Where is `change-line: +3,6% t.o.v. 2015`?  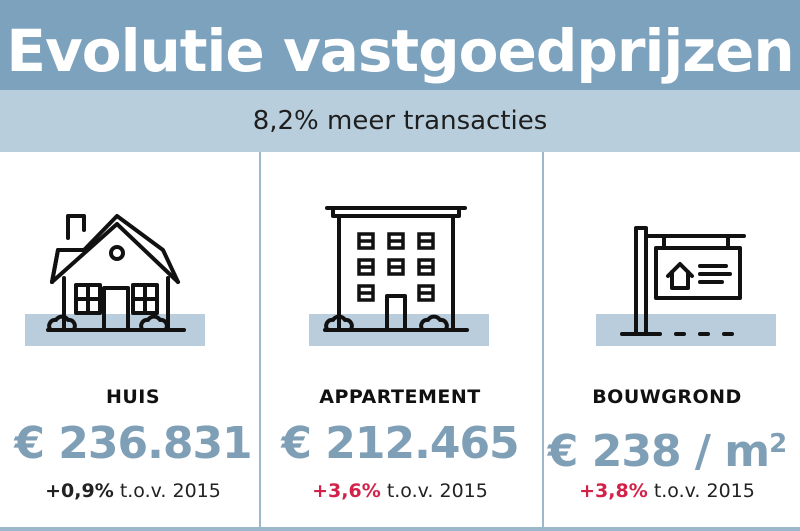 change-line: +3,6% t.o.v. 2015 is located at coordinates (400, 491).